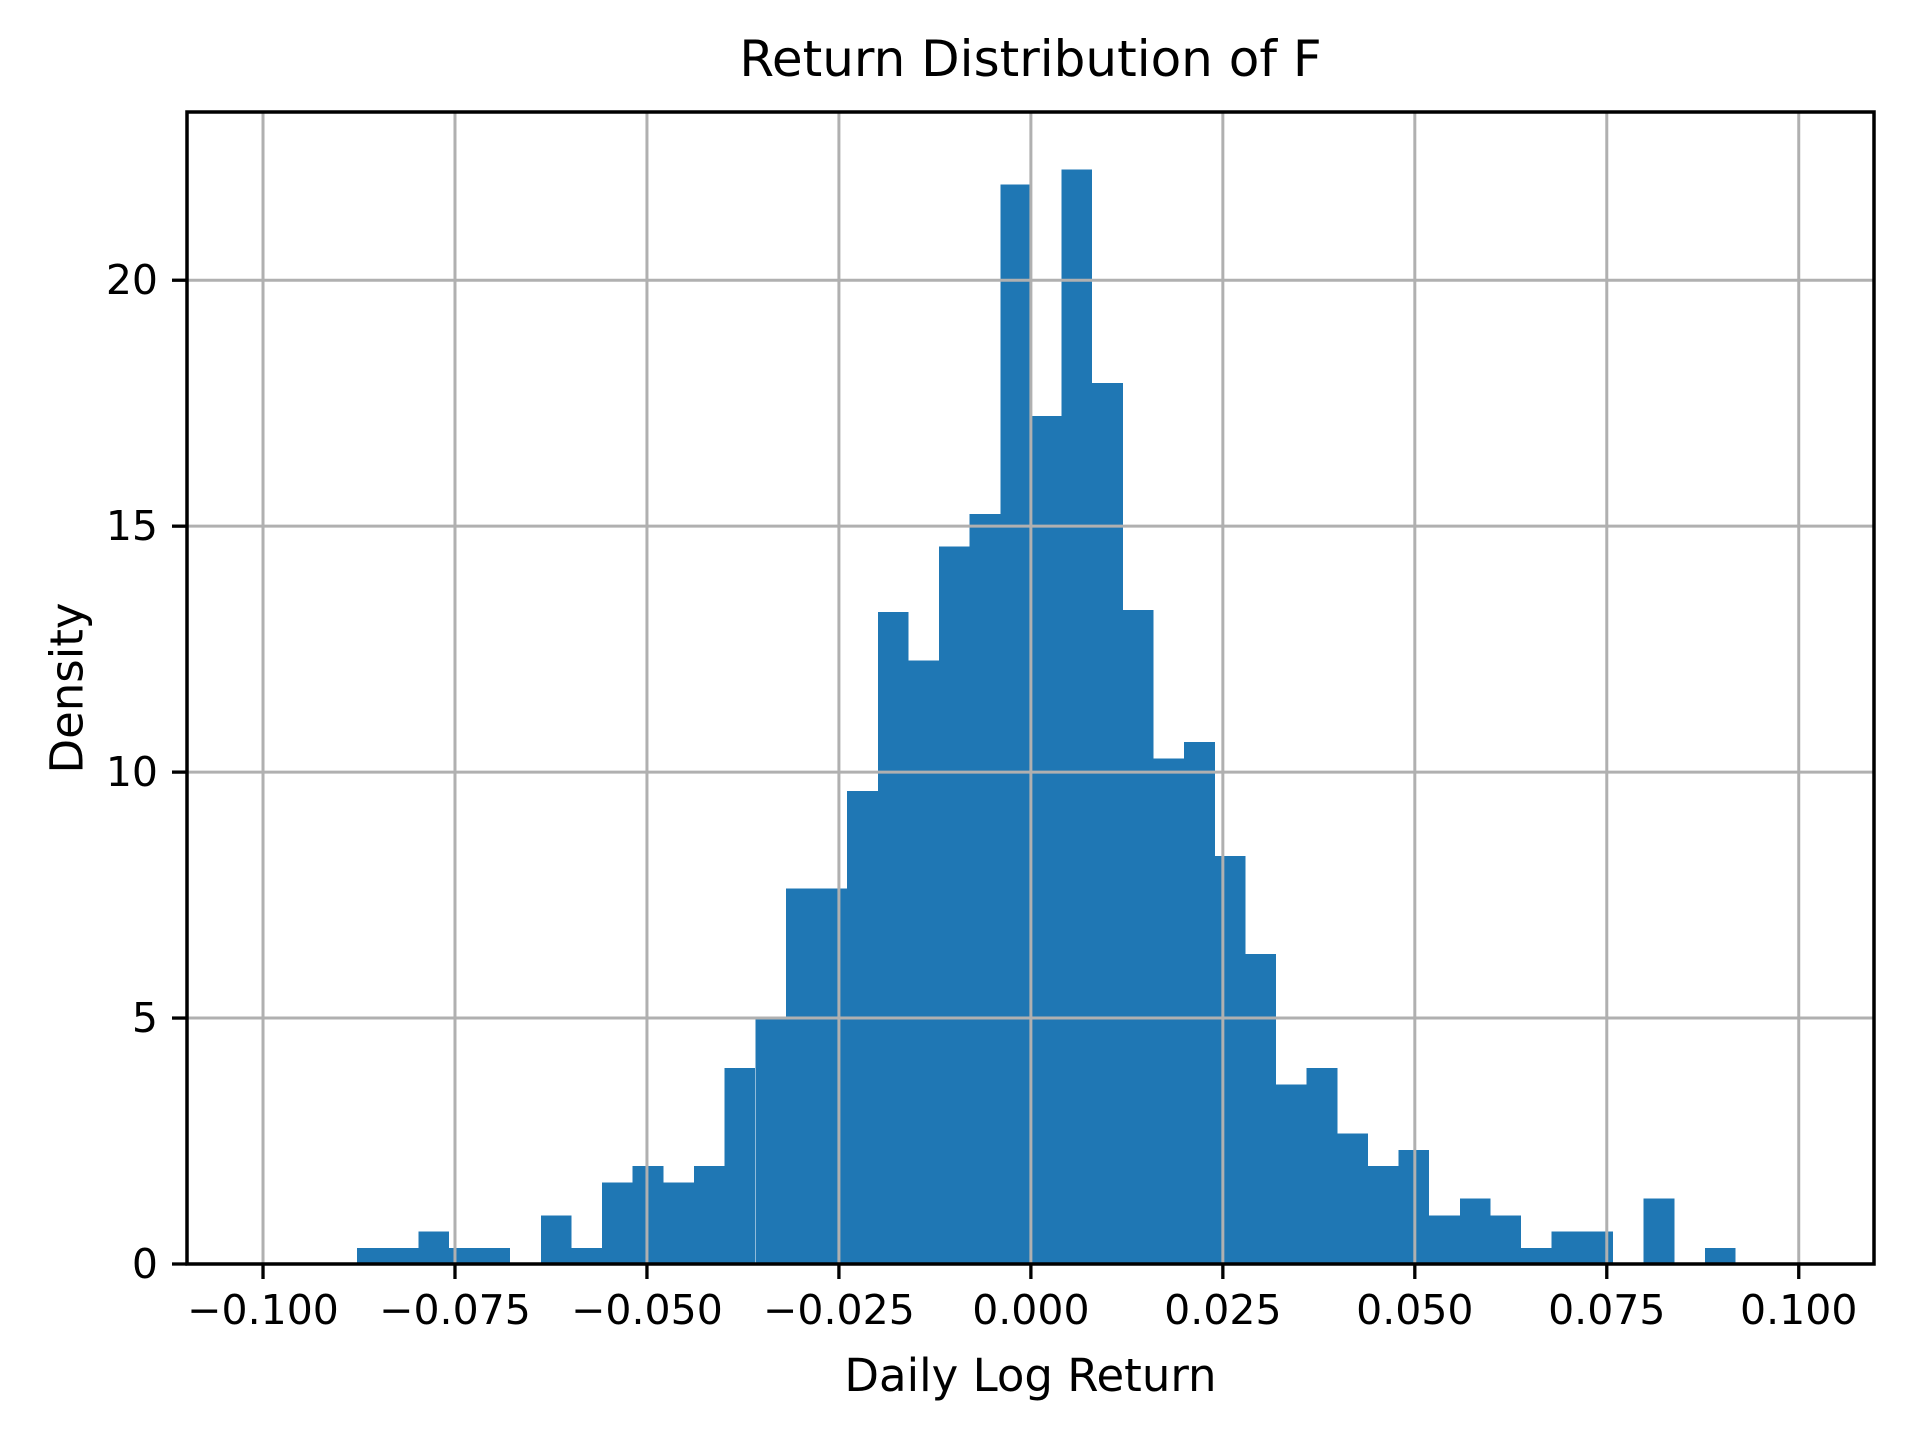 This screenshot has width=1920, height=1440. What do you see at coordinates (132, 280) in the screenshot?
I see `y-tick-label: 20` at bounding box center [132, 280].